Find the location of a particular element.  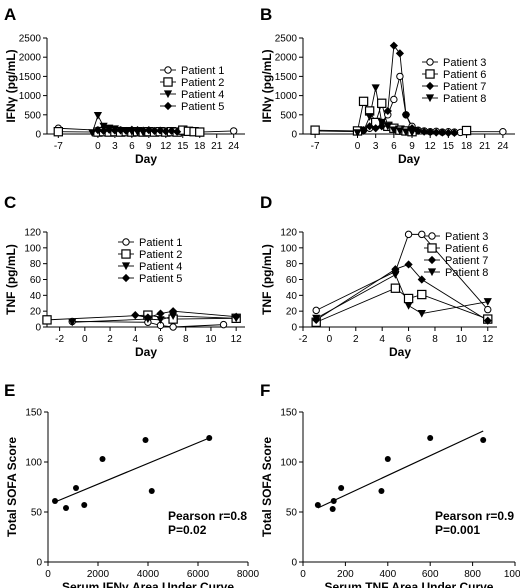

x-axis-title: Serum TNF Area Under Curve is located at coordinates (409, 584).